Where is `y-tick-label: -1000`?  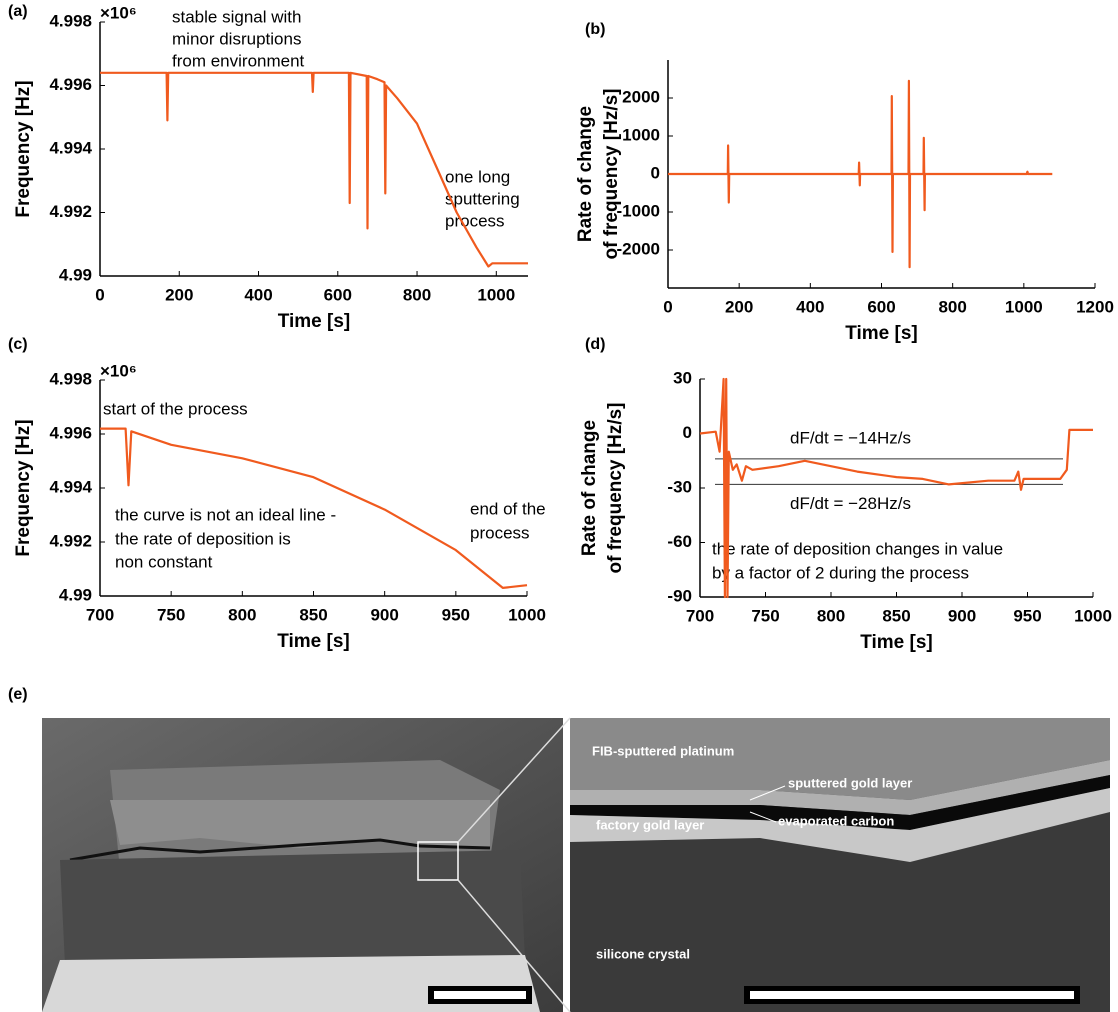
y-tick-label: -1000 is located at coordinates (638, 210).